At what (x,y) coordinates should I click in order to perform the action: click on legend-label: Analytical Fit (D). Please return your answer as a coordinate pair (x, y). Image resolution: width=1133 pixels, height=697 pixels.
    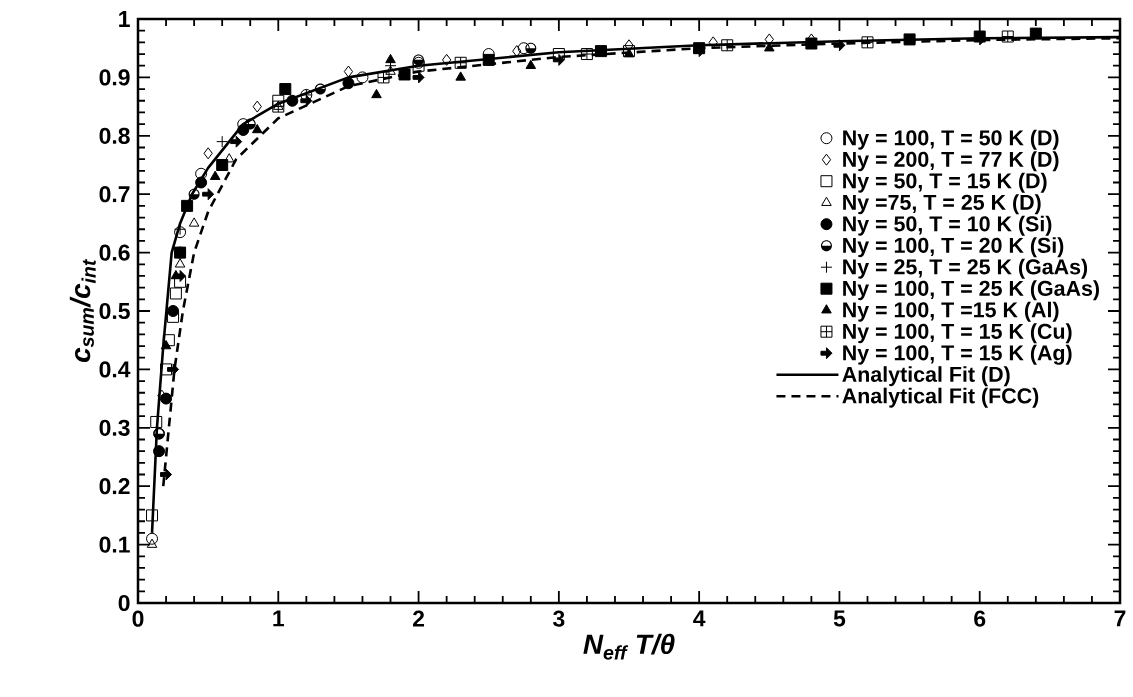
    Looking at the image, I should click on (926, 376).